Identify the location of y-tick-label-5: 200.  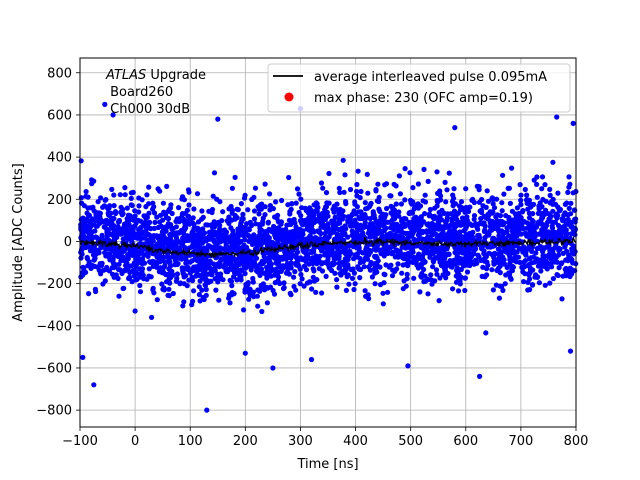
(59, 200).